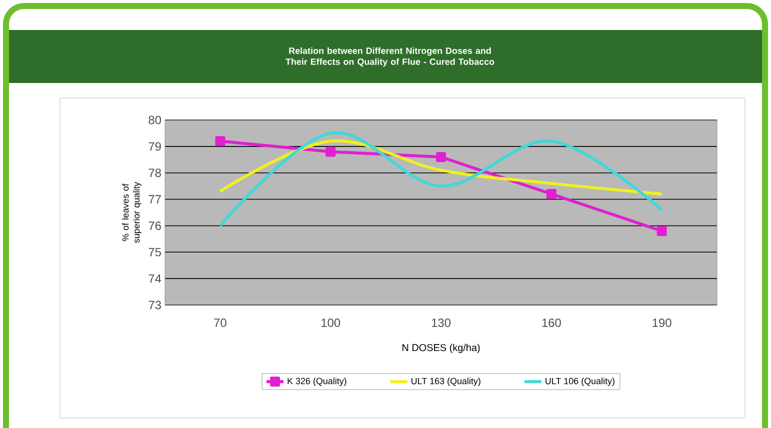 This screenshot has height=428, width=771. What do you see at coordinates (662, 322) in the screenshot?
I see `x-tick-label: 190` at bounding box center [662, 322].